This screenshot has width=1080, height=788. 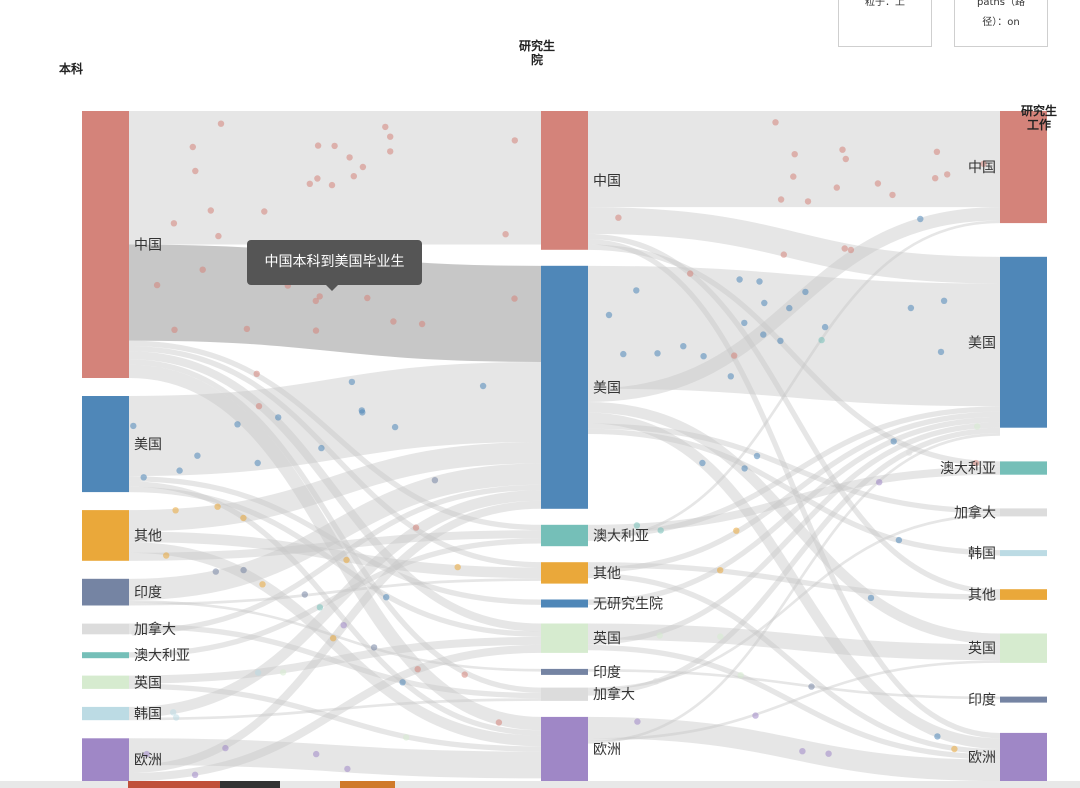 I want to click on link-g_us-w_uk, so click(x=794, y=523).